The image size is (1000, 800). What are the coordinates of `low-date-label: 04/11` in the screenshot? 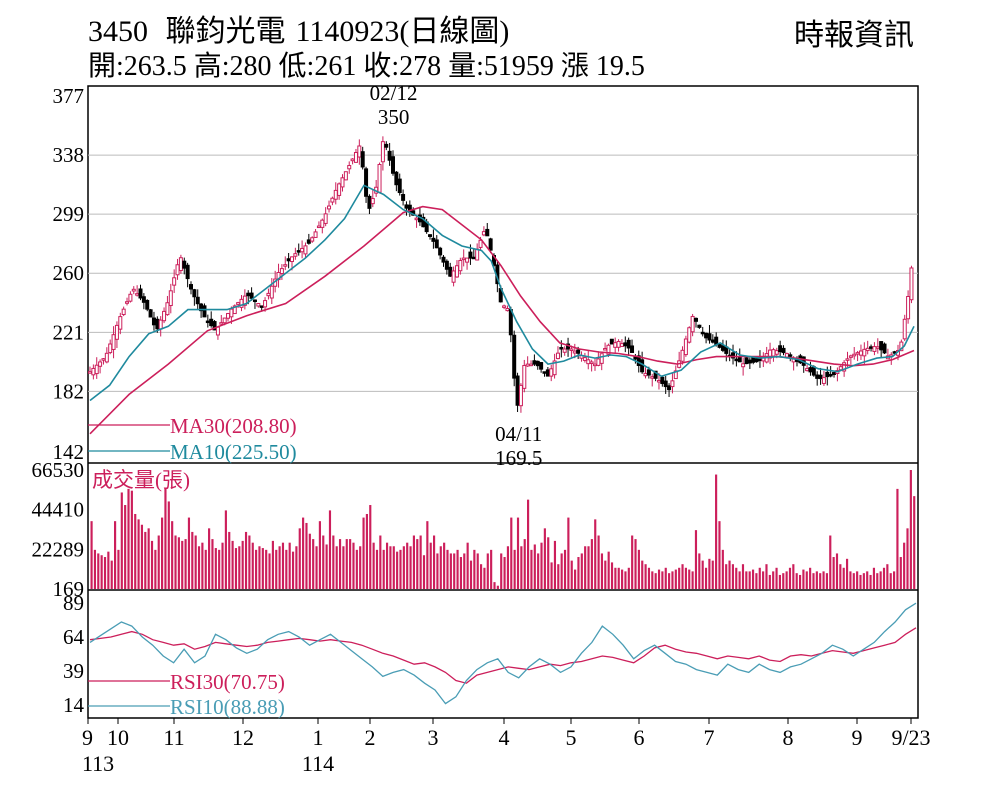 It's located at (518, 434).